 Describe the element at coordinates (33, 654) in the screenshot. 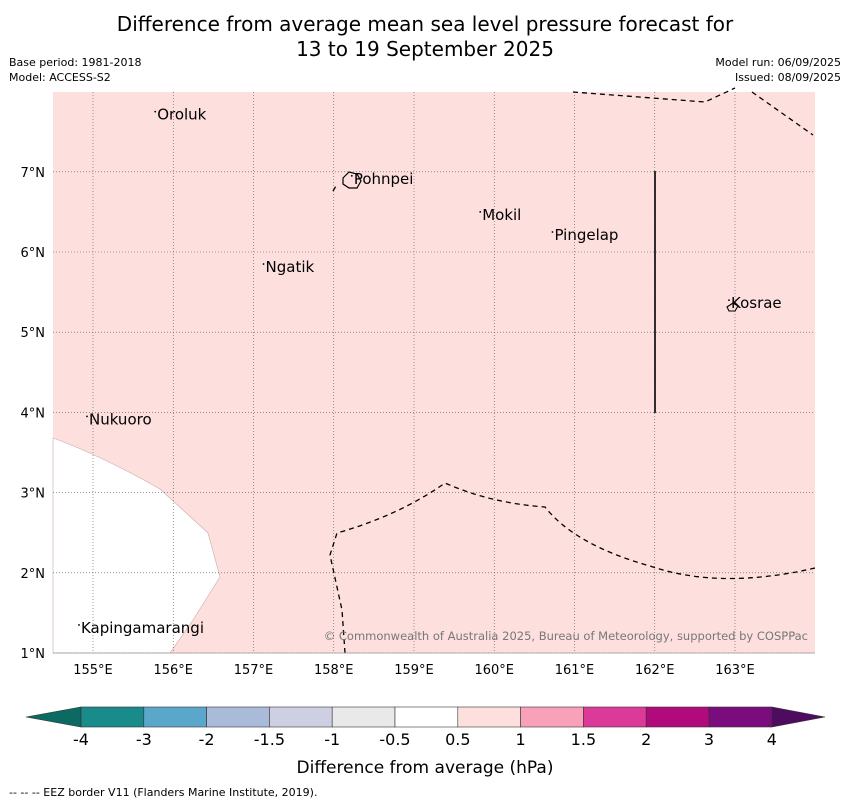

I see `latitude-tick-label: 1°N` at that location.